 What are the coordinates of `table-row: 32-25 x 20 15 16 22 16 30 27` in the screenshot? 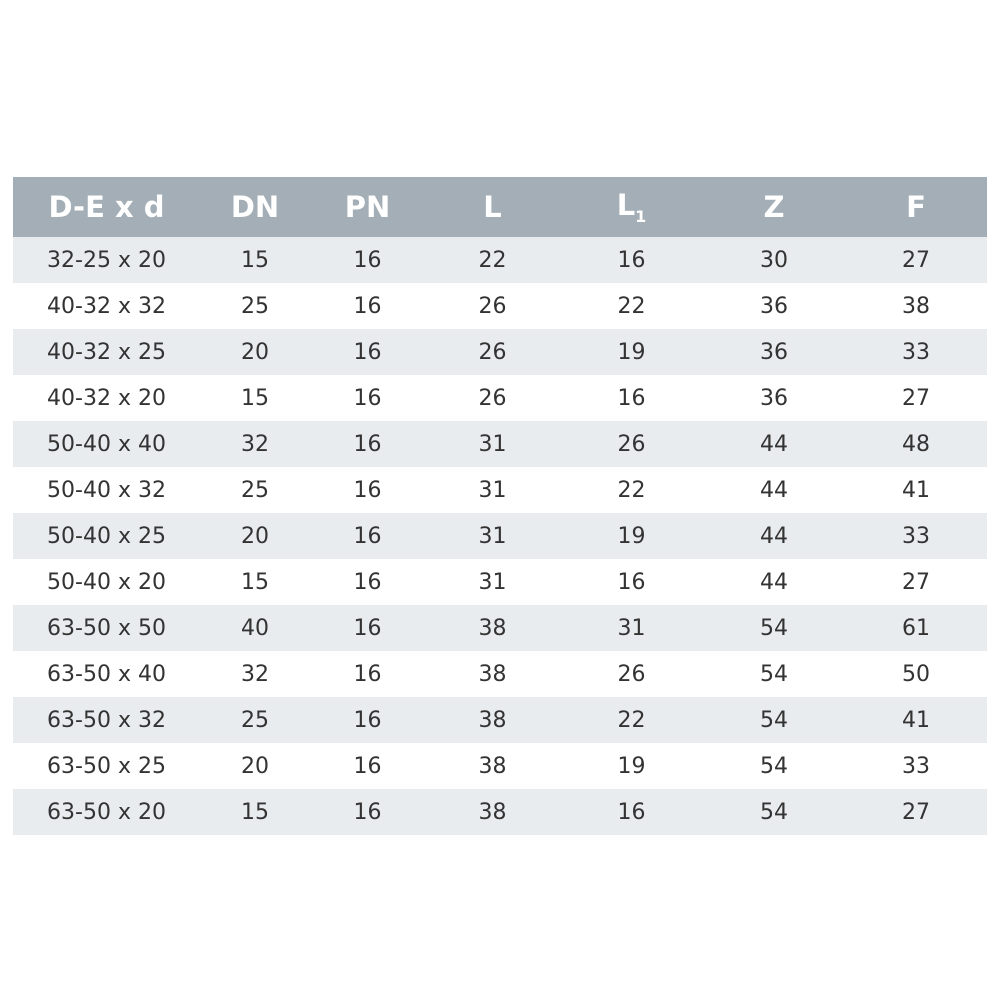 It's located at (500, 260).